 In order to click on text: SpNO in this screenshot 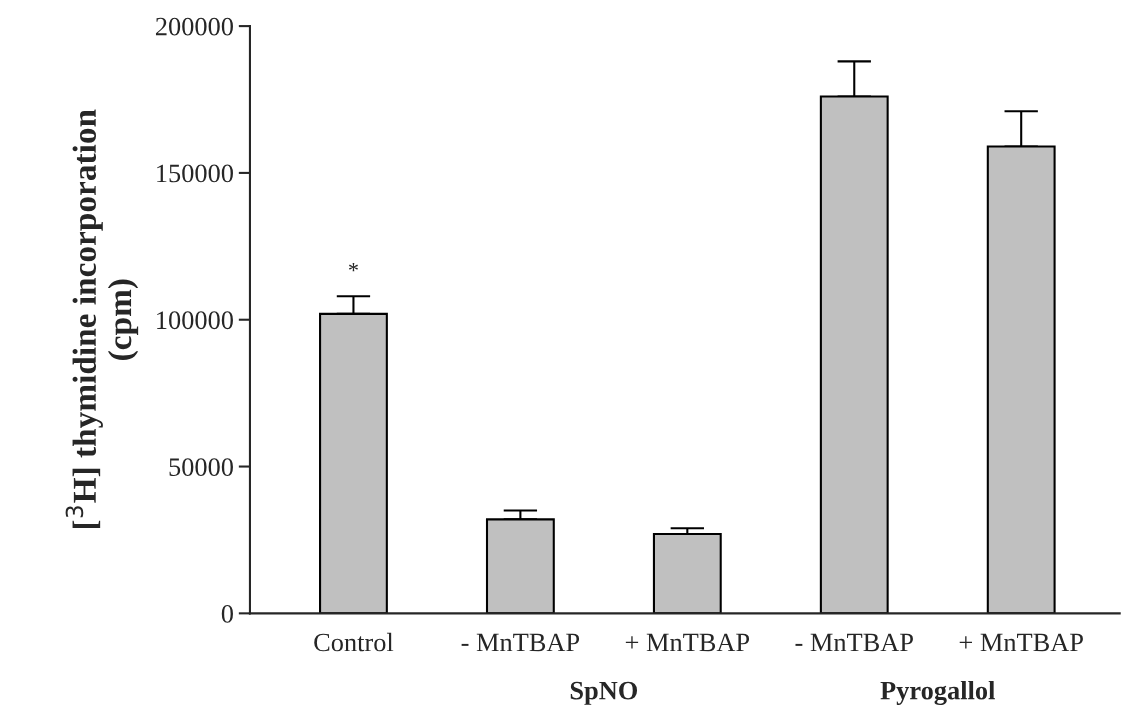, I will do `click(604, 693)`.